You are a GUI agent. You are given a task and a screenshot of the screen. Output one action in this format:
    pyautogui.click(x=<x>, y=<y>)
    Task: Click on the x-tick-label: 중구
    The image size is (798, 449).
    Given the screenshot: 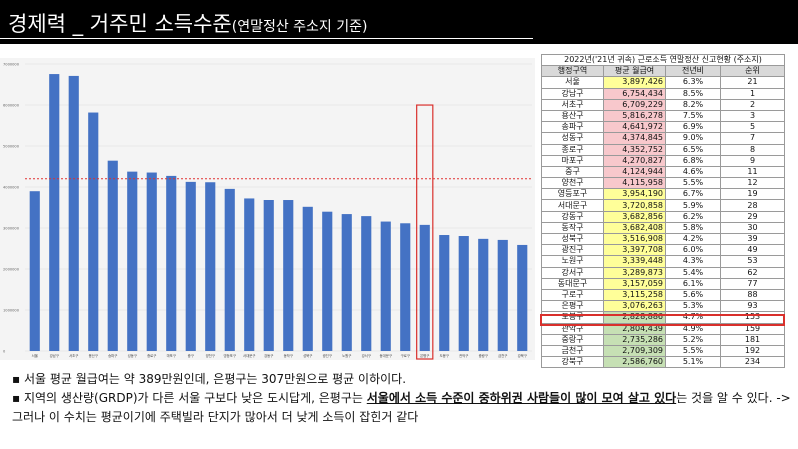 What is the action you would take?
    pyautogui.click(x=191, y=356)
    